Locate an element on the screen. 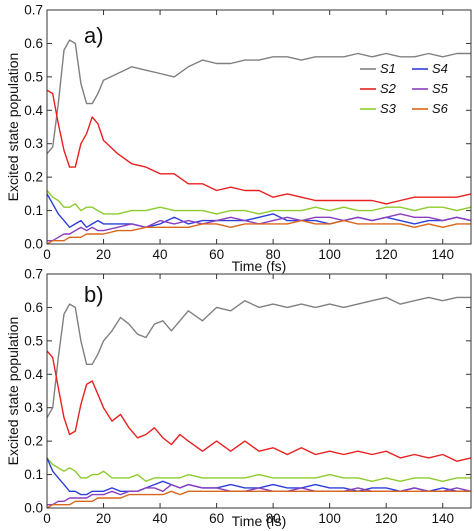  panel-label: b) is located at coordinates (94, 294).